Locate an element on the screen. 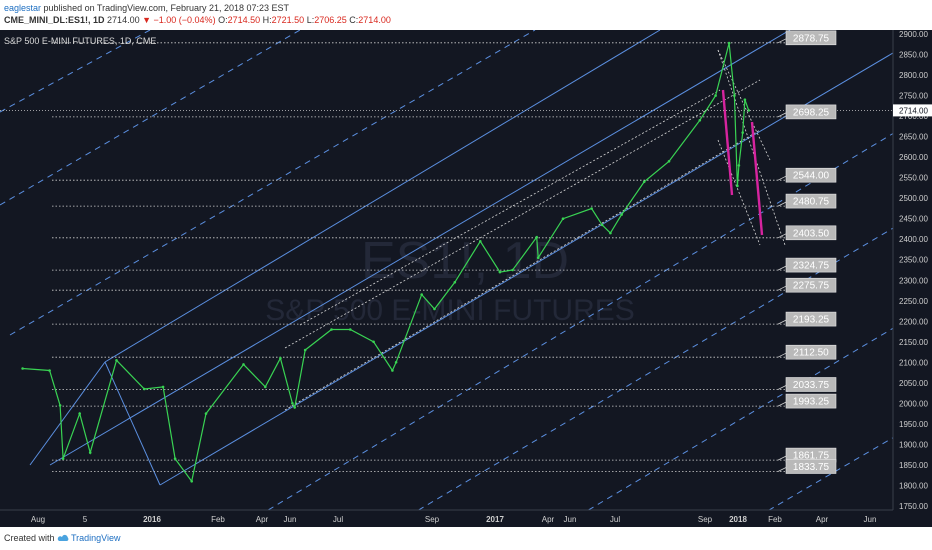 The image size is (932, 550). last-price-label: 2714.00 is located at coordinates (913, 110).